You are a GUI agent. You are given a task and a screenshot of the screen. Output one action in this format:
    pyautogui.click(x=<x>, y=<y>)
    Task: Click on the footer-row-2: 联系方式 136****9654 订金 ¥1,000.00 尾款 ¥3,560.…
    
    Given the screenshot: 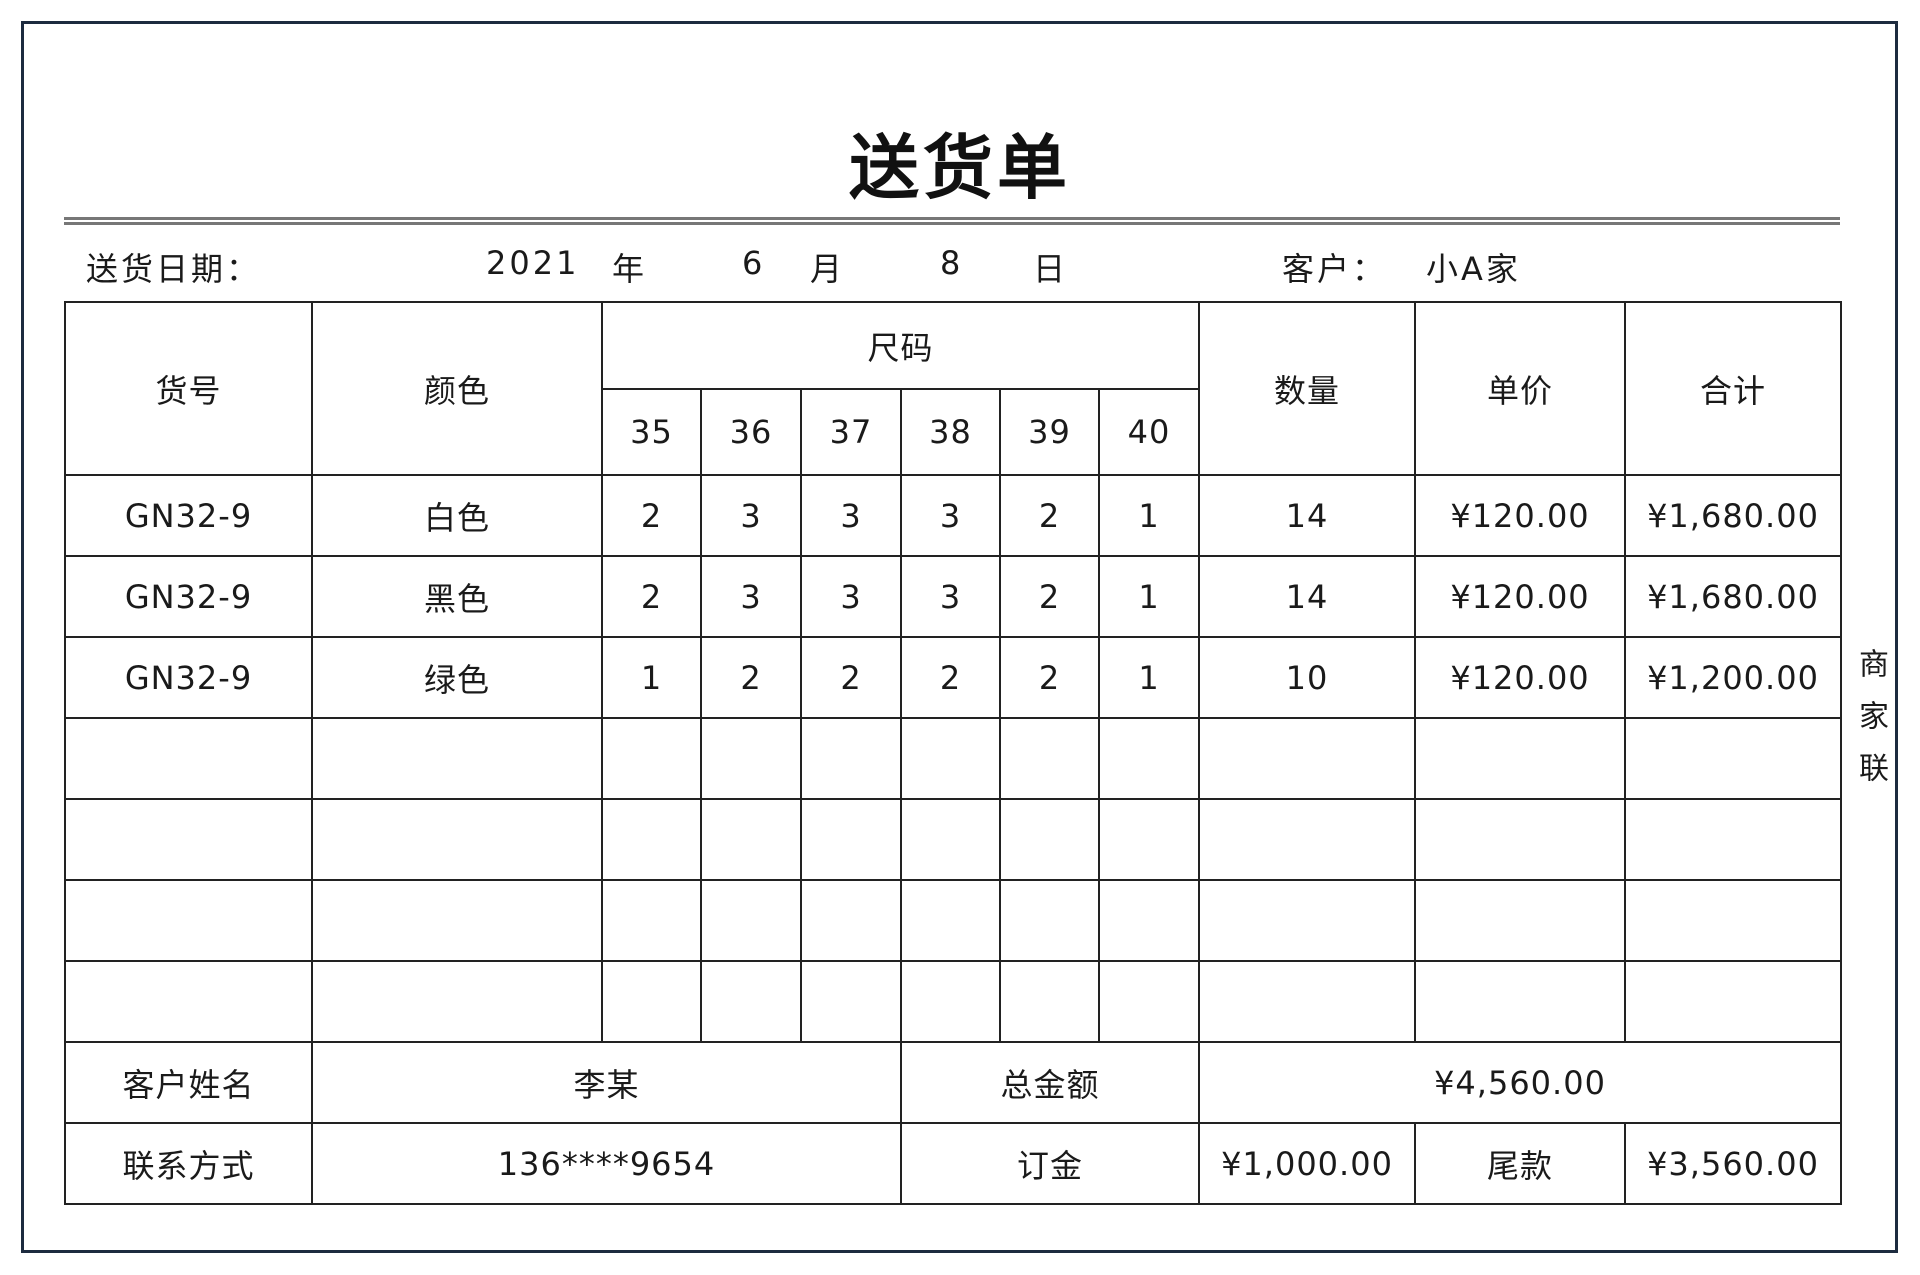 What is the action you would take?
    pyautogui.click(x=953, y=1163)
    